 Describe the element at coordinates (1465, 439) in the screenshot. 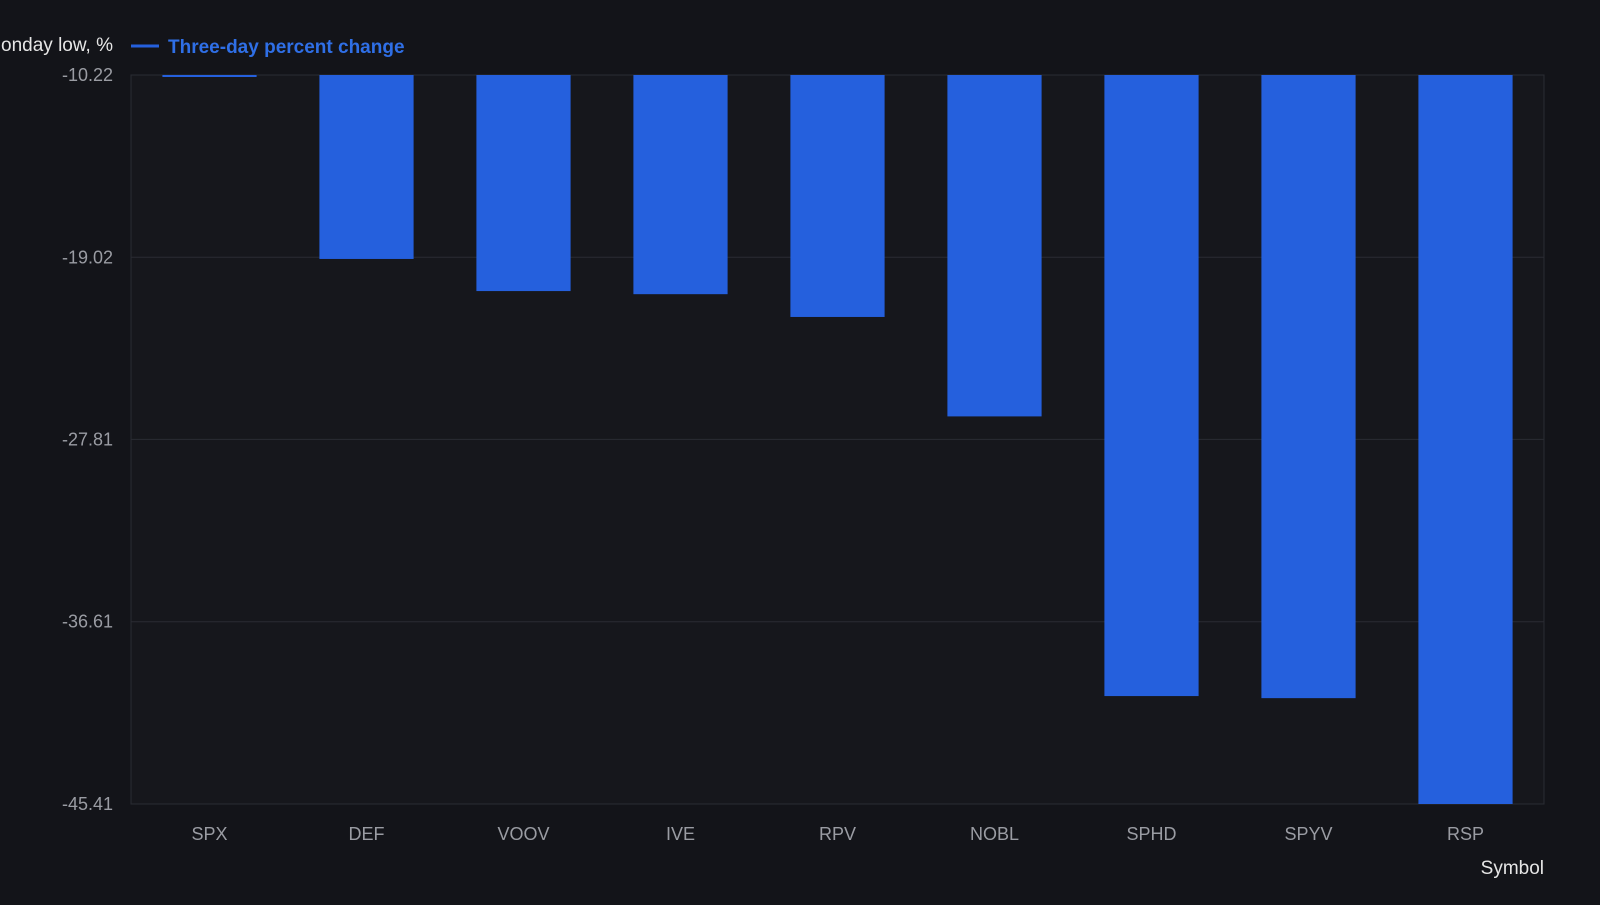

I see `bar-rsp` at that location.